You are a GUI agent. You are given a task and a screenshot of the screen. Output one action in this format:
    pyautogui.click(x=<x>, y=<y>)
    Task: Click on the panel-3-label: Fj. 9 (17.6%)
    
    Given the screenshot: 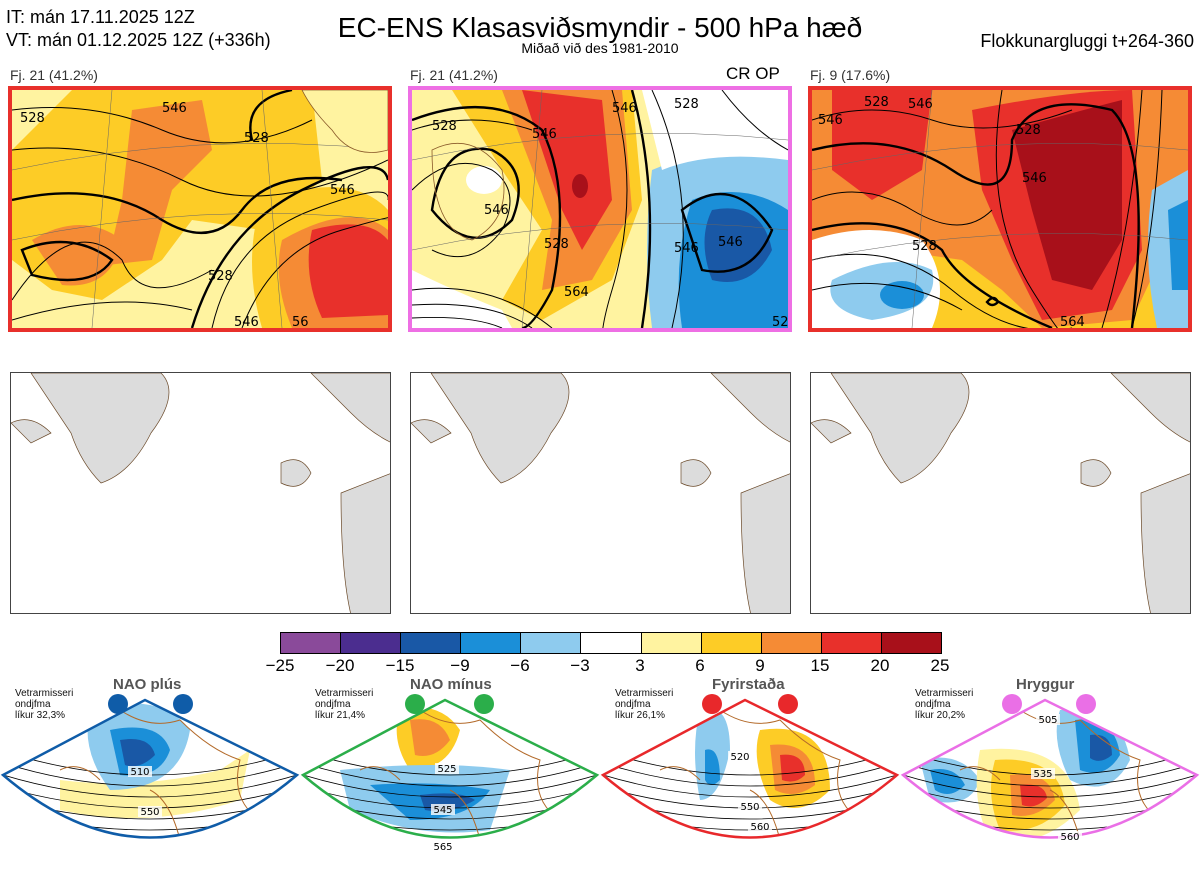 What is the action you would take?
    pyautogui.click(x=850, y=75)
    